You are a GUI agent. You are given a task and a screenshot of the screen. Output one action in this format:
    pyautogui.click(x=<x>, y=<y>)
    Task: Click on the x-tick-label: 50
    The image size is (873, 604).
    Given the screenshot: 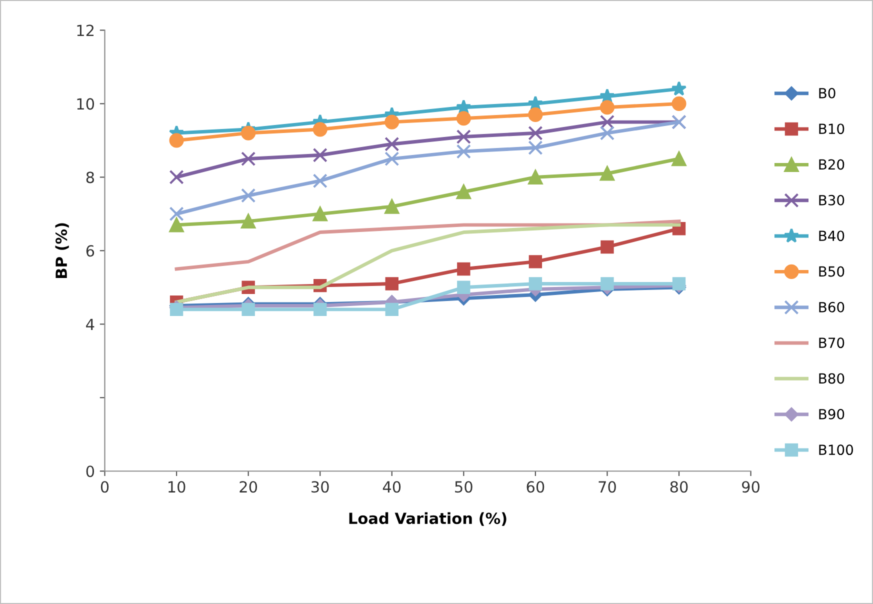 What is the action you would take?
    pyautogui.click(x=463, y=487)
    